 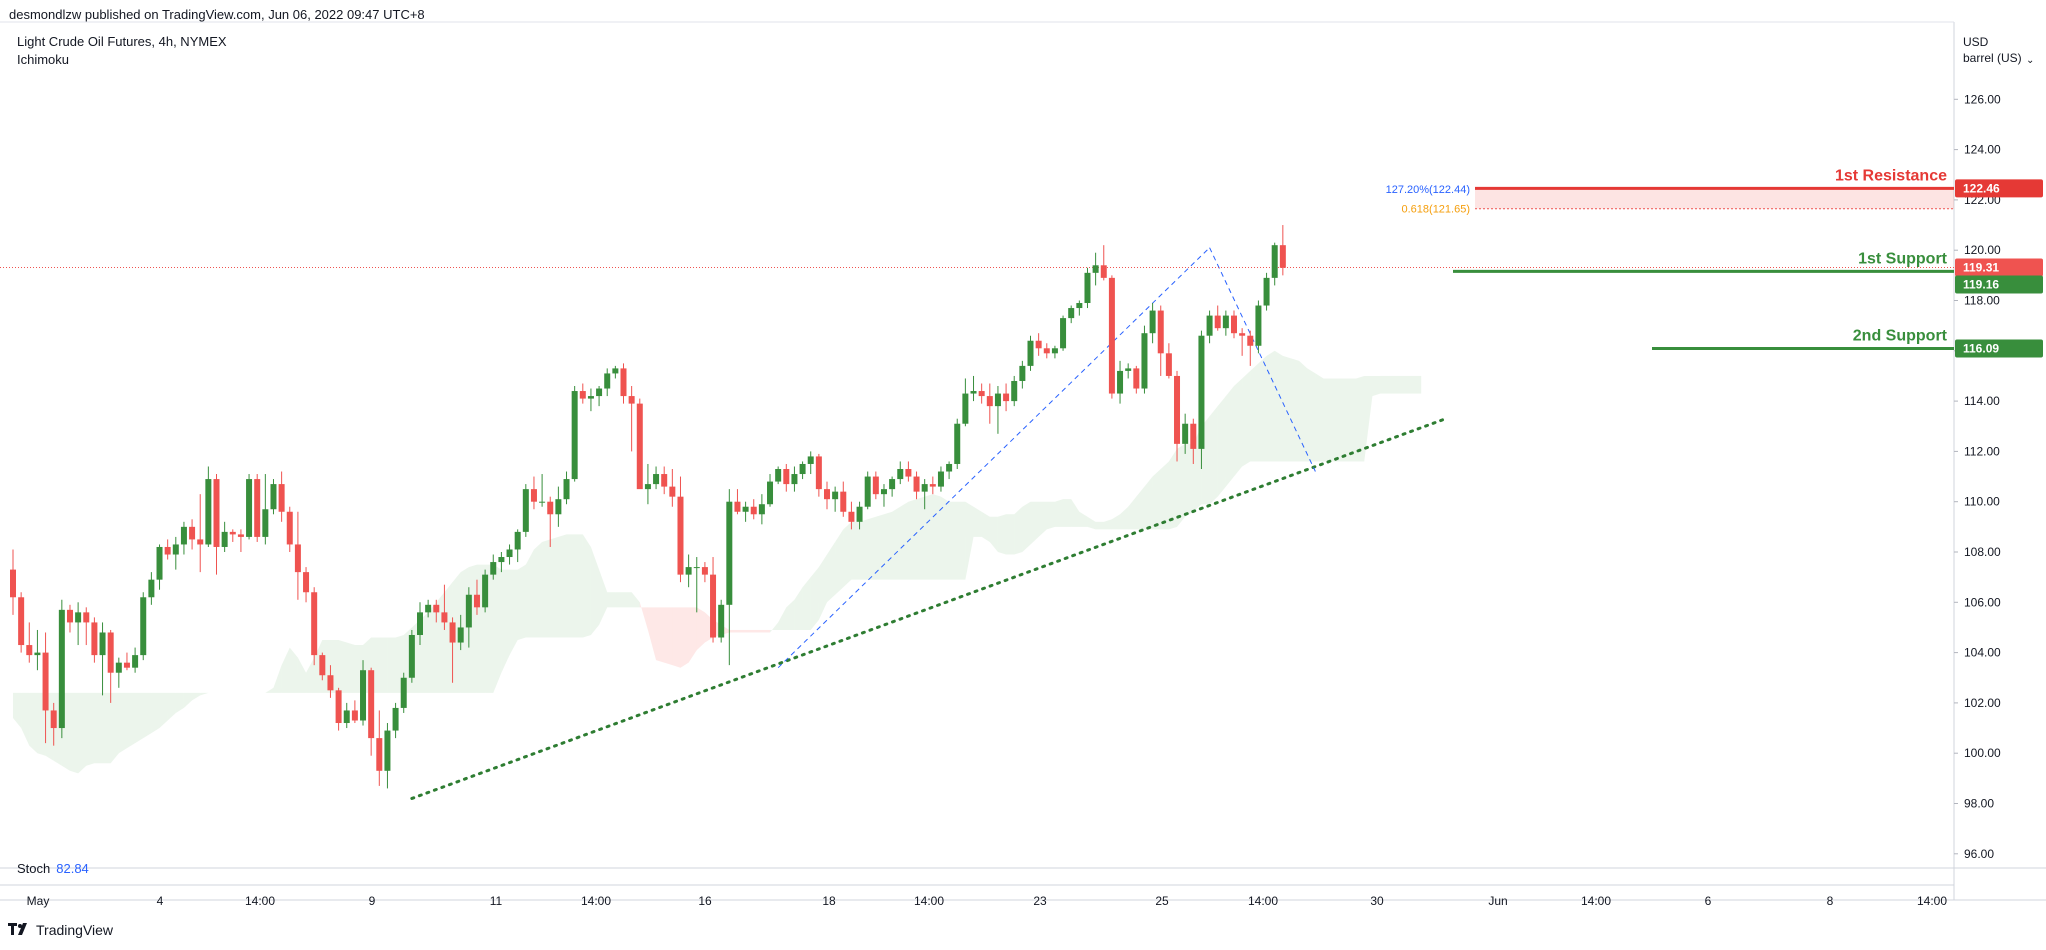 I want to click on time-tick-label: 25, so click(x=1162, y=901).